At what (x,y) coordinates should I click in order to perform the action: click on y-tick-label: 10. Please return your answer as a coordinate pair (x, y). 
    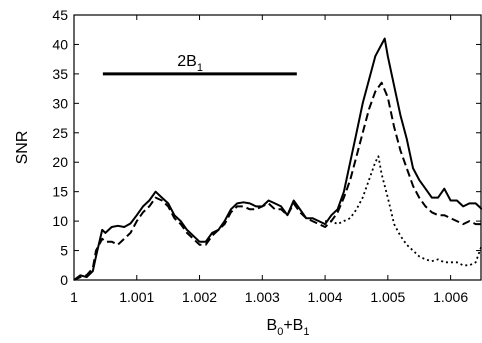
    Looking at the image, I should click on (60, 221).